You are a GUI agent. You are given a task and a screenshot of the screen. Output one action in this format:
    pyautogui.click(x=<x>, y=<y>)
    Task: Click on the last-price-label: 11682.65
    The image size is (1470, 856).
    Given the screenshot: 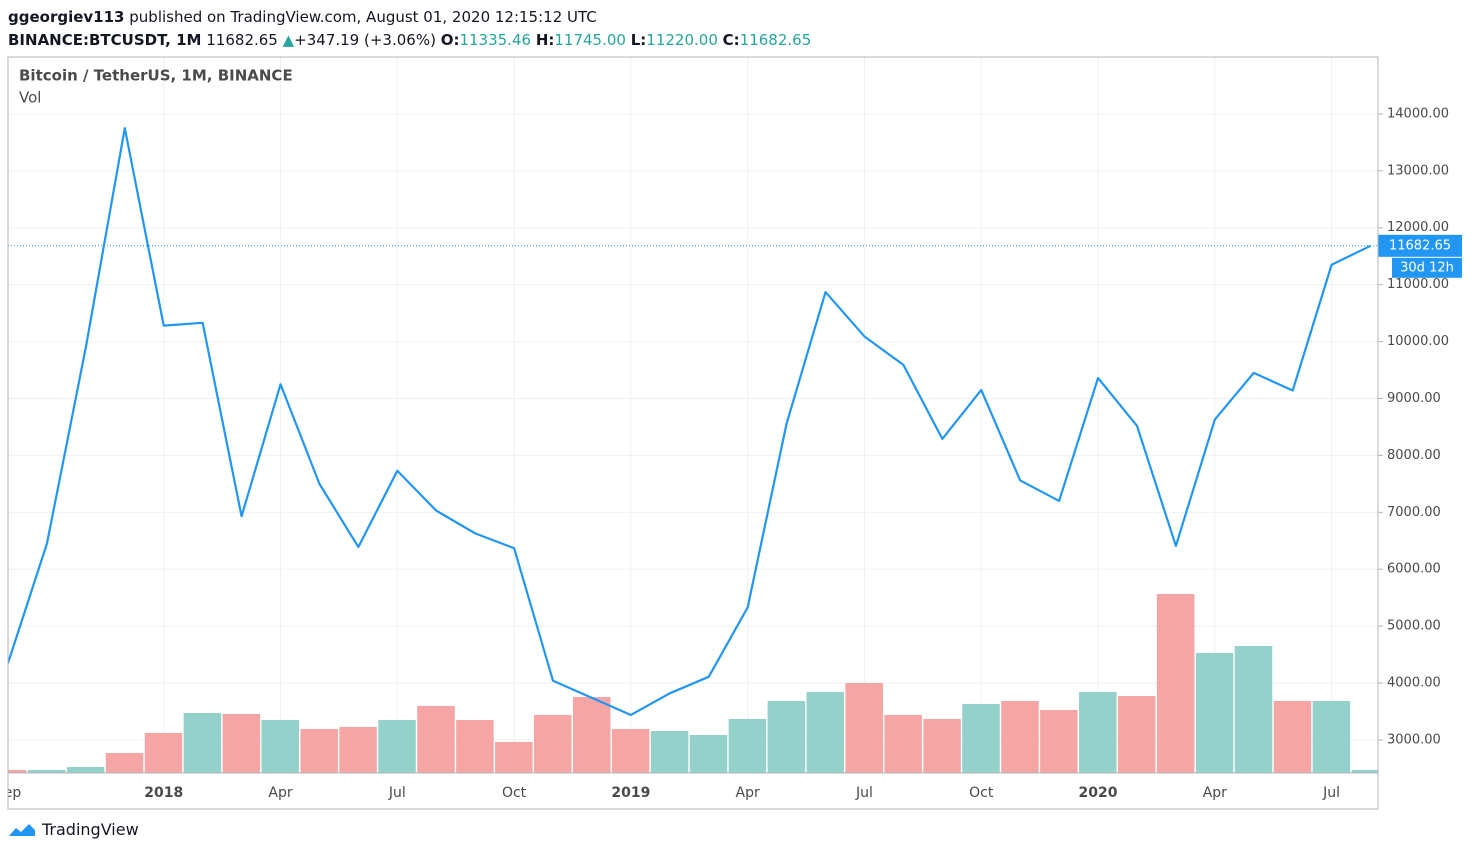 What is the action you would take?
    pyautogui.click(x=1420, y=245)
    